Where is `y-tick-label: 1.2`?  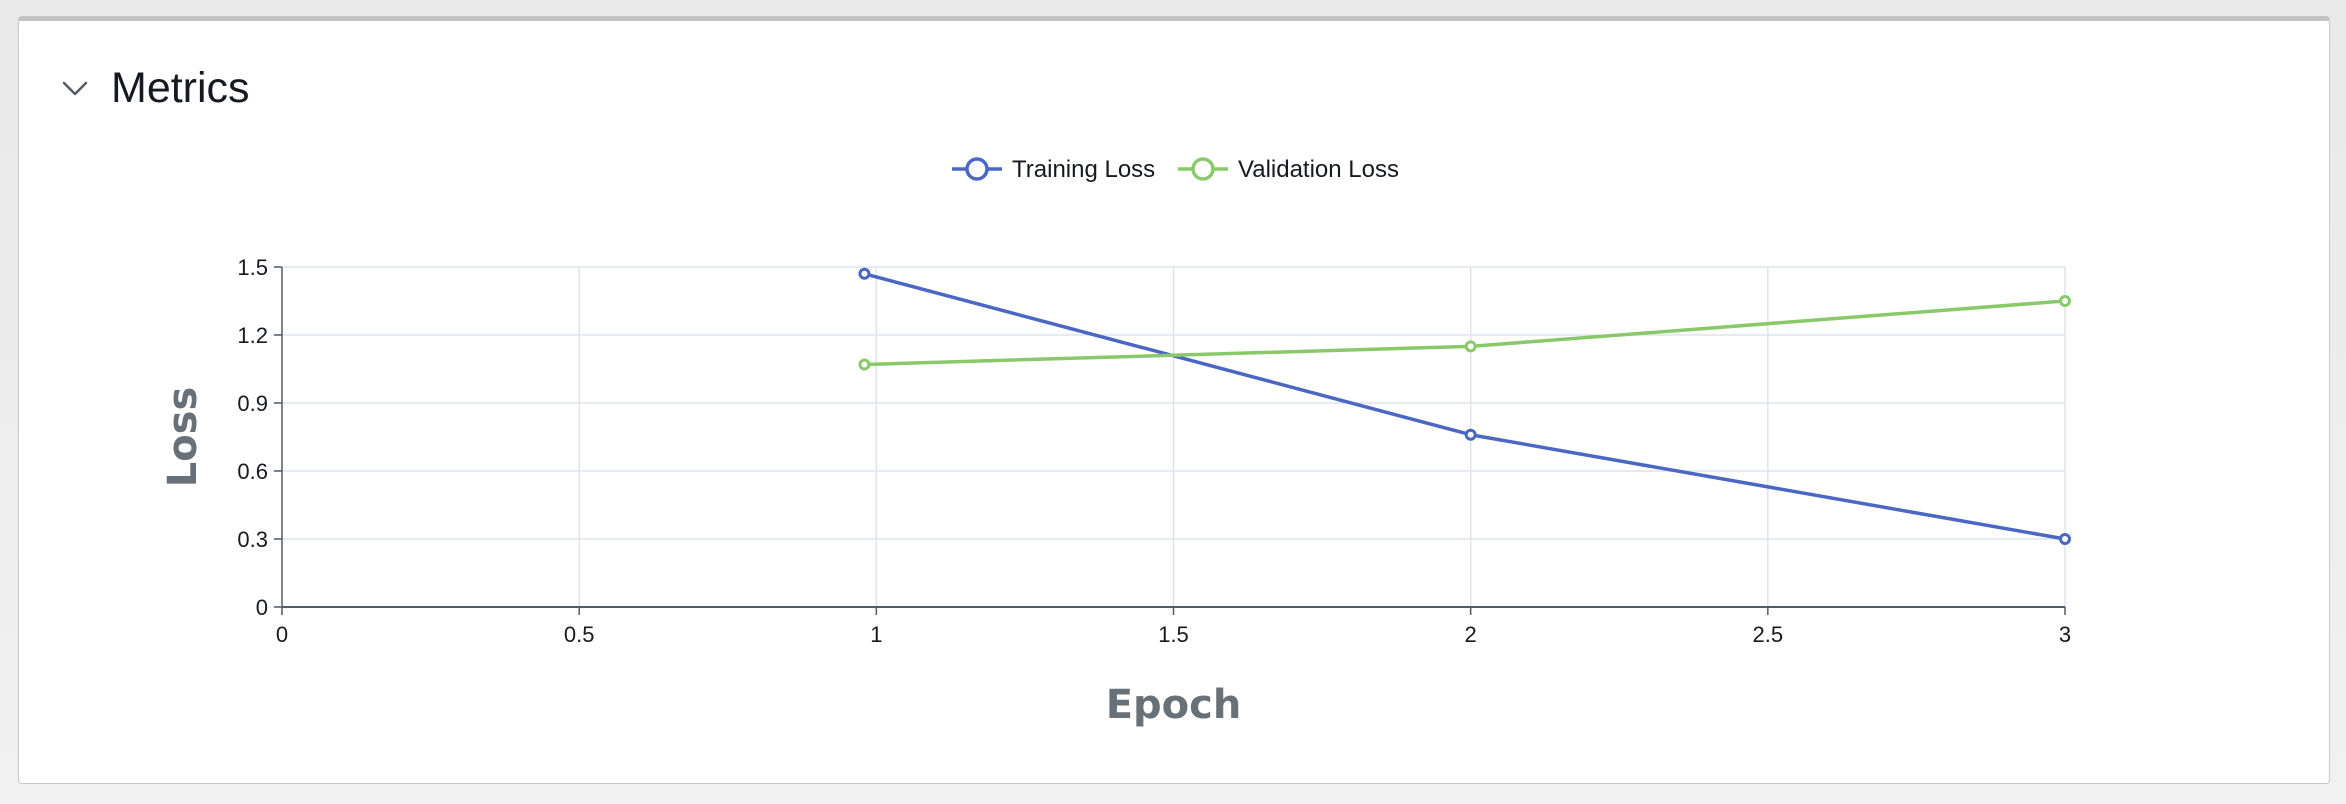
y-tick-label: 1.2 is located at coordinates (252, 335).